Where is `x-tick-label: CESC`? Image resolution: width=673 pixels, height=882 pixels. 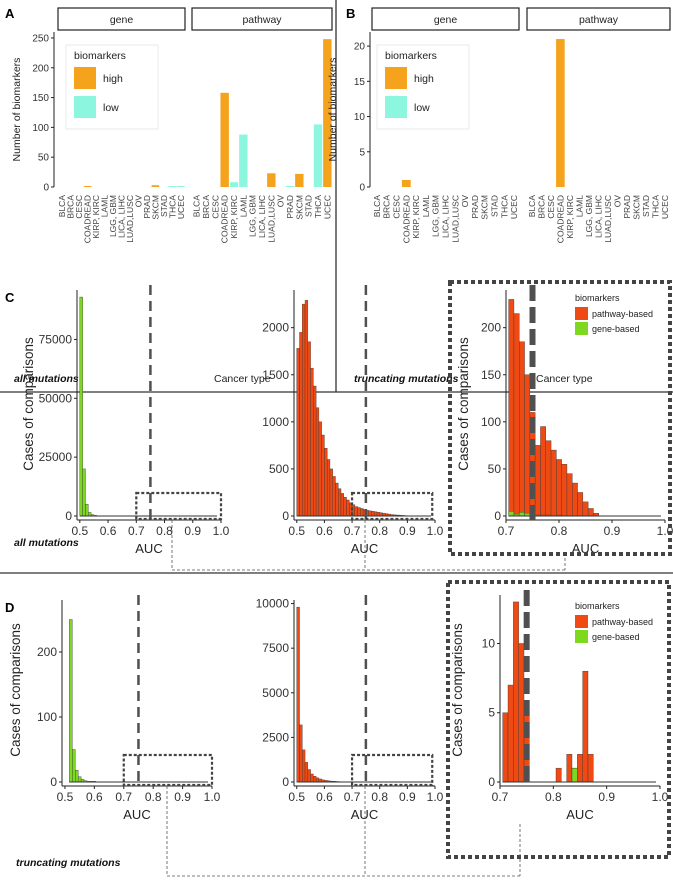 x-tick-label: CESC is located at coordinates (79, 207).